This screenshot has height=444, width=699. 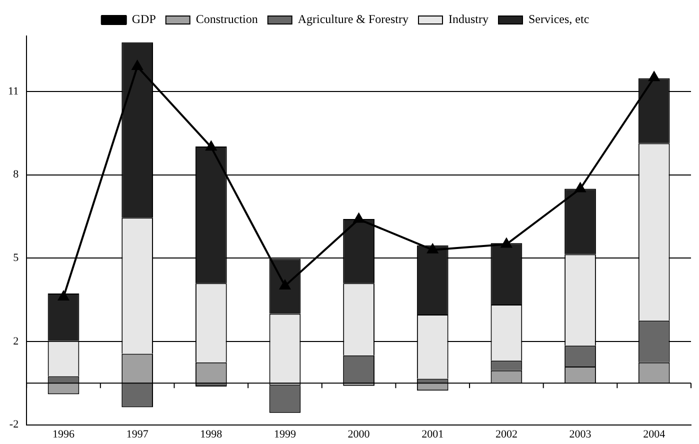 I want to click on x-tick-label: 2000, so click(x=359, y=434).